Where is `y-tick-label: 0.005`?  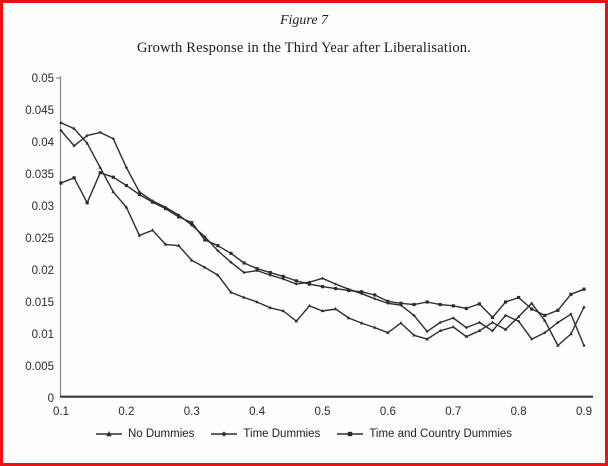 y-tick-label: 0.005 is located at coordinates (39, 367).